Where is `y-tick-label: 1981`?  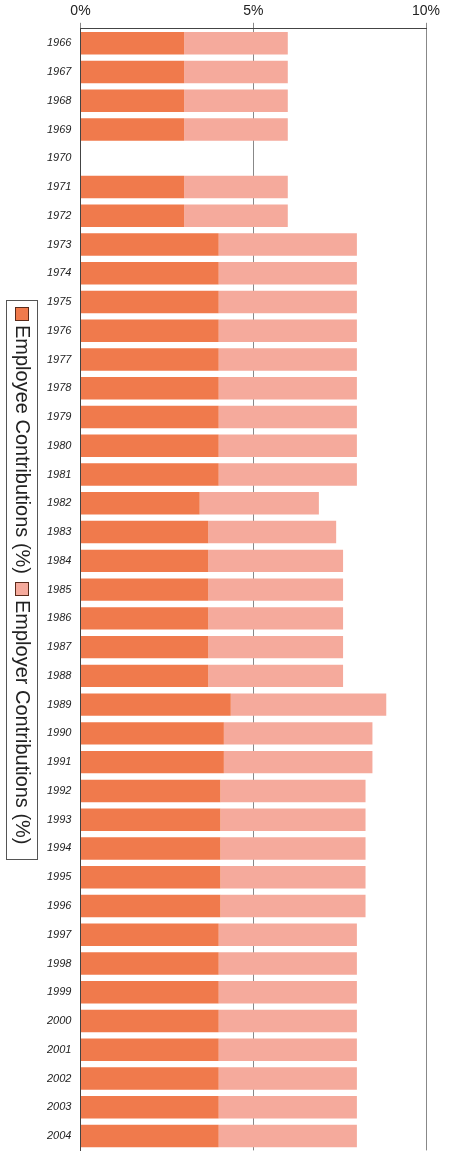 y-tick-label: 1981 is located at coordinates (59, 473).